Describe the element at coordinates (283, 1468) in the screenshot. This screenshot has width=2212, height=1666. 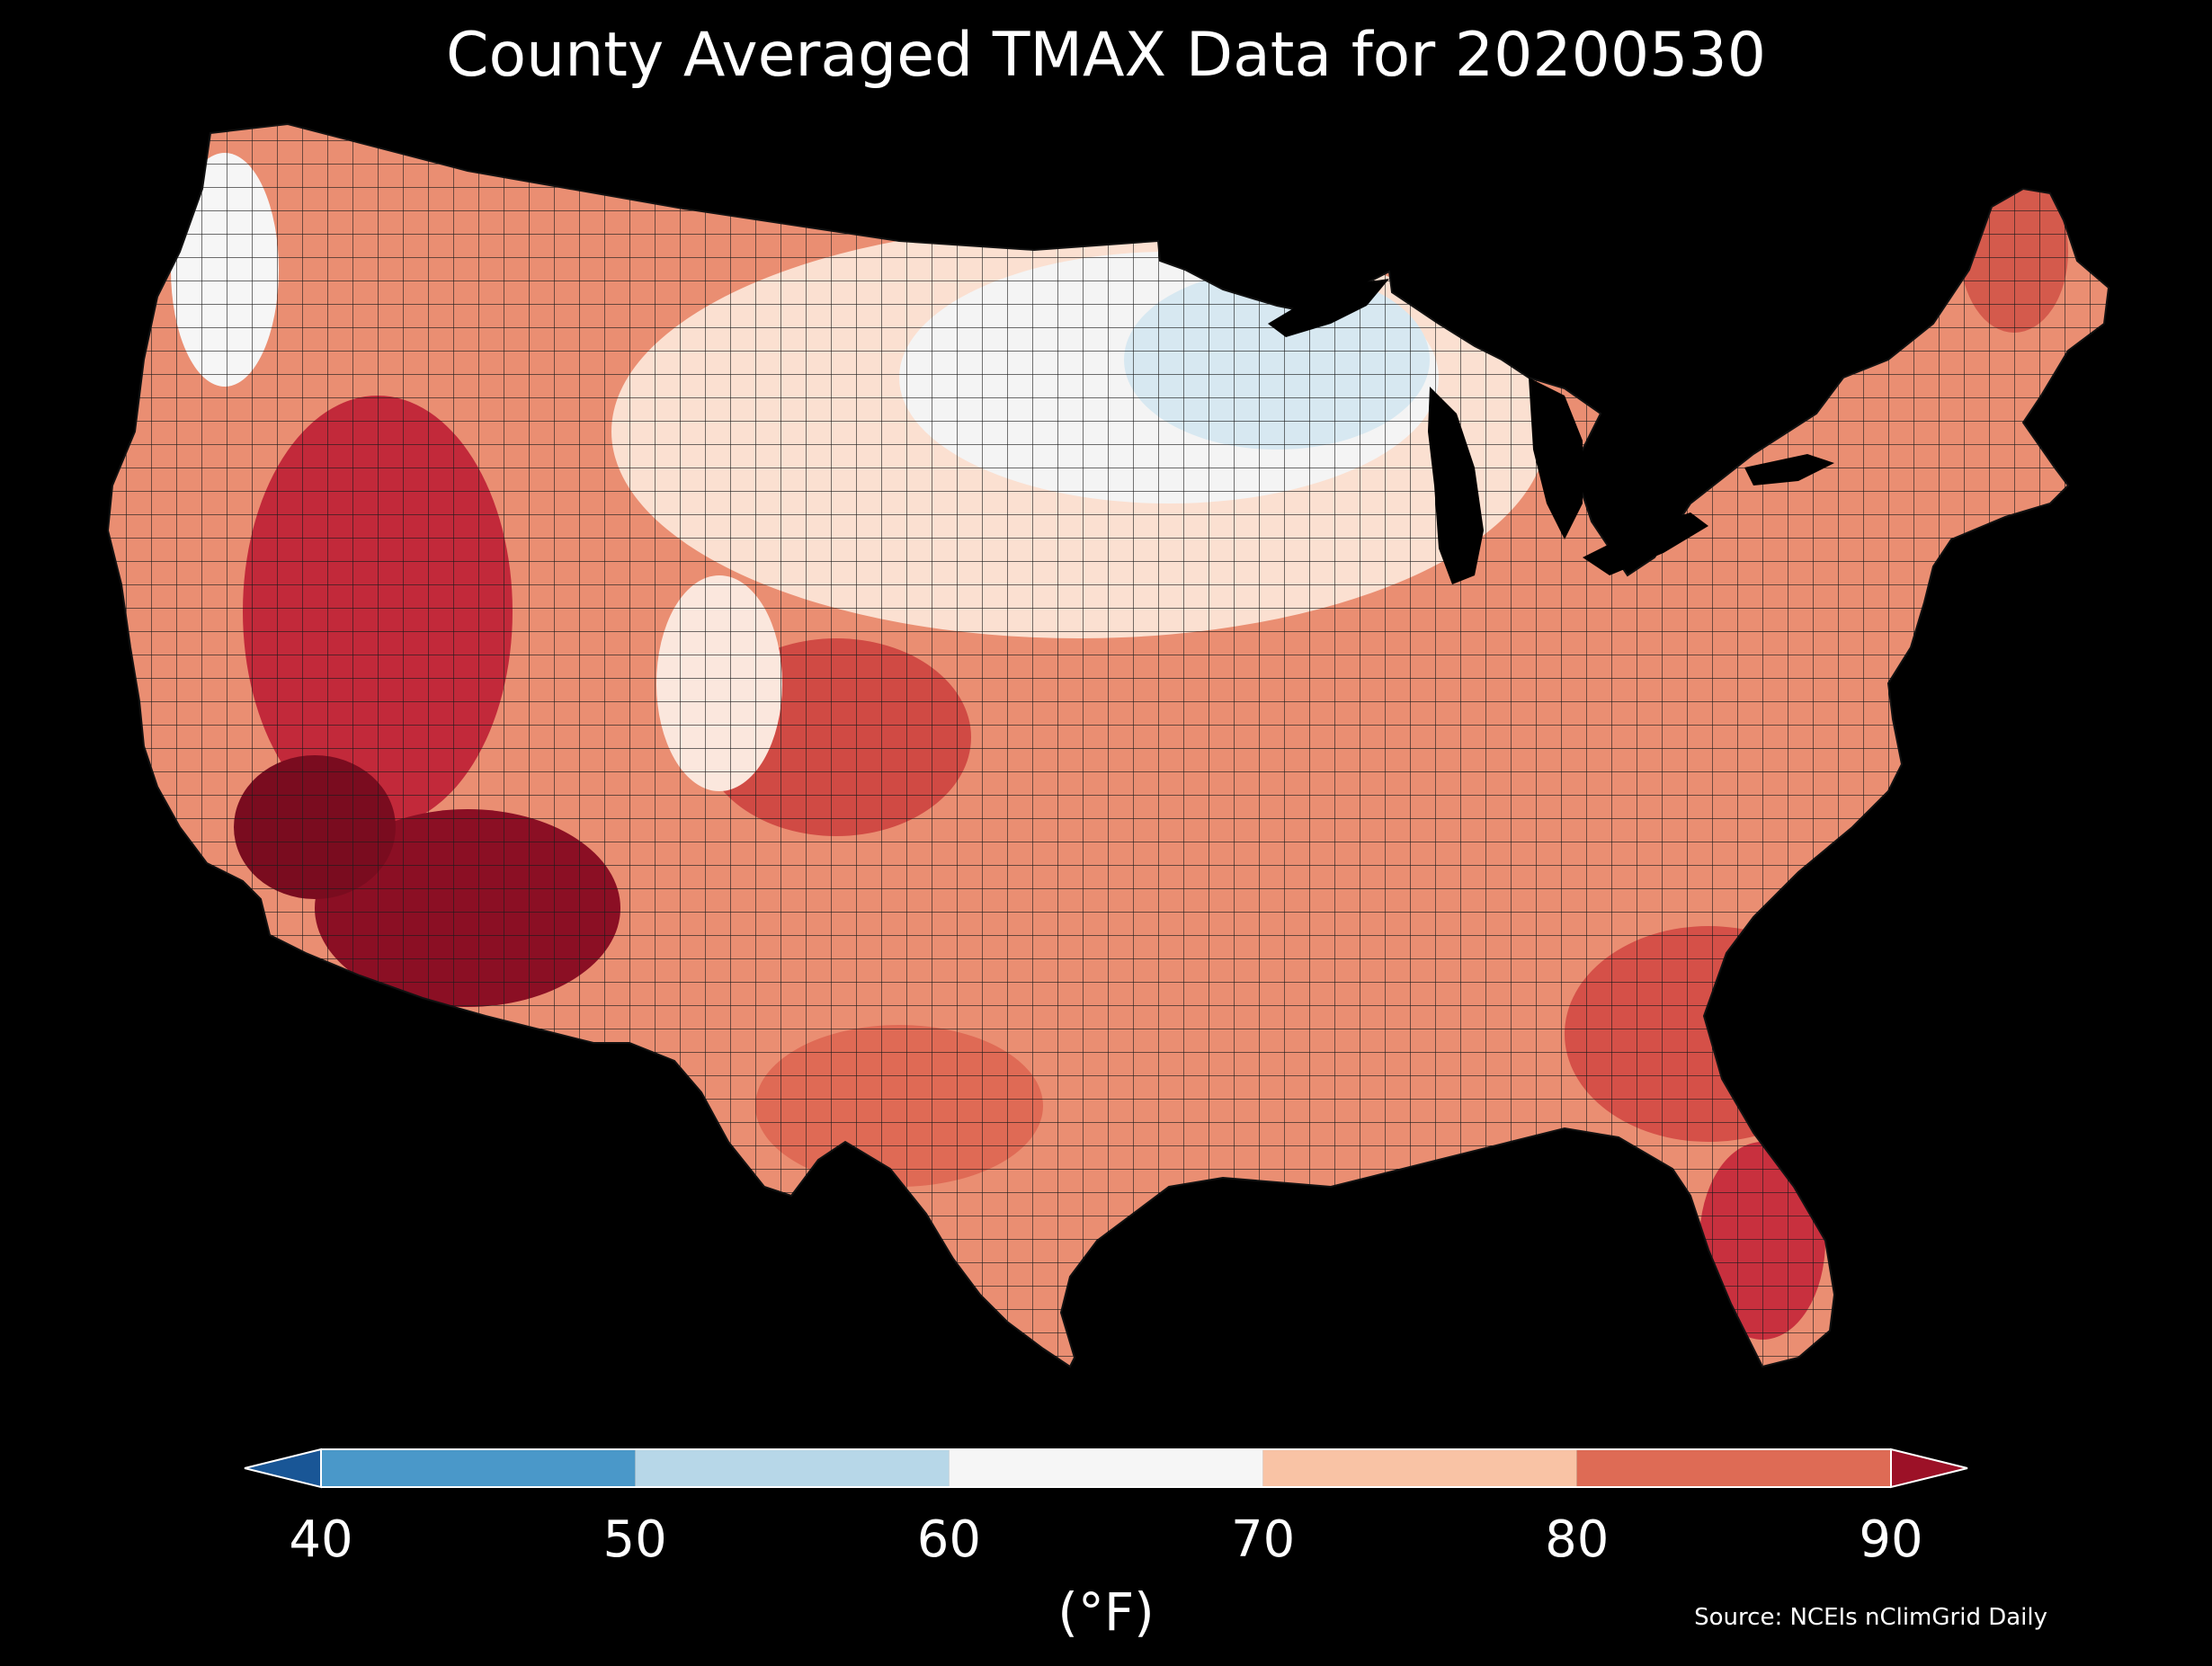
I see `colorbar-under-arrow` at that location.